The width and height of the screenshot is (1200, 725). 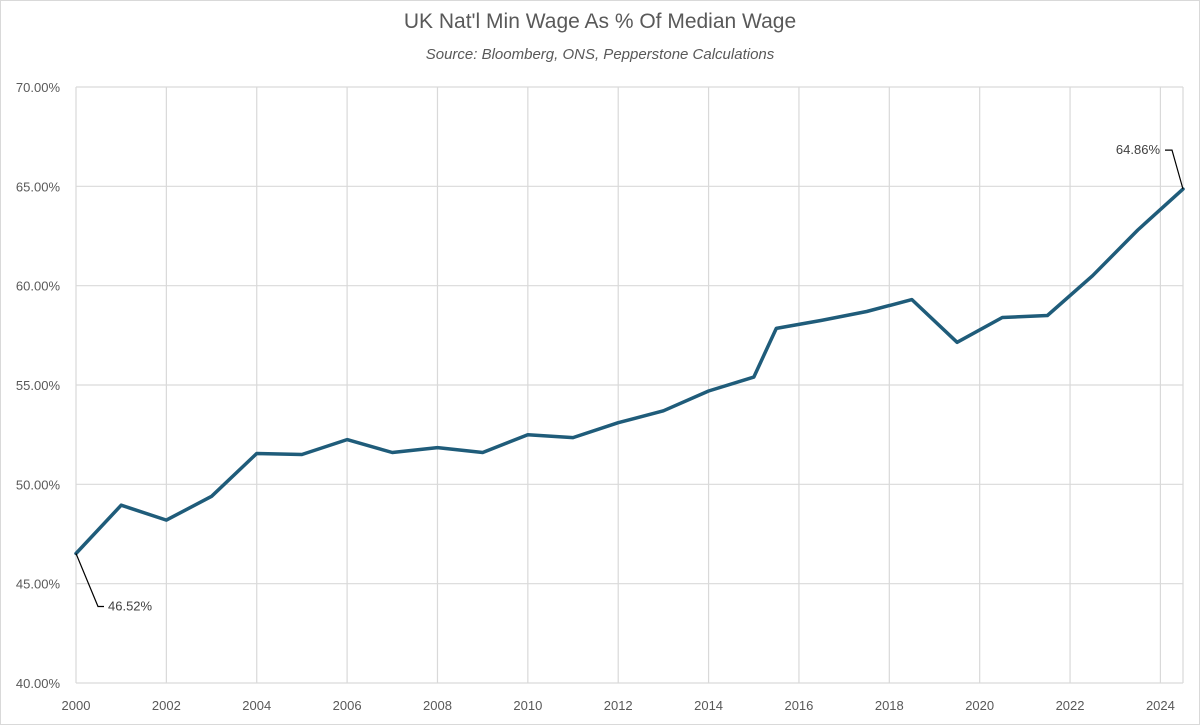 I want to click on y-tick-label: 40.00%, so click(x=38, y=683).